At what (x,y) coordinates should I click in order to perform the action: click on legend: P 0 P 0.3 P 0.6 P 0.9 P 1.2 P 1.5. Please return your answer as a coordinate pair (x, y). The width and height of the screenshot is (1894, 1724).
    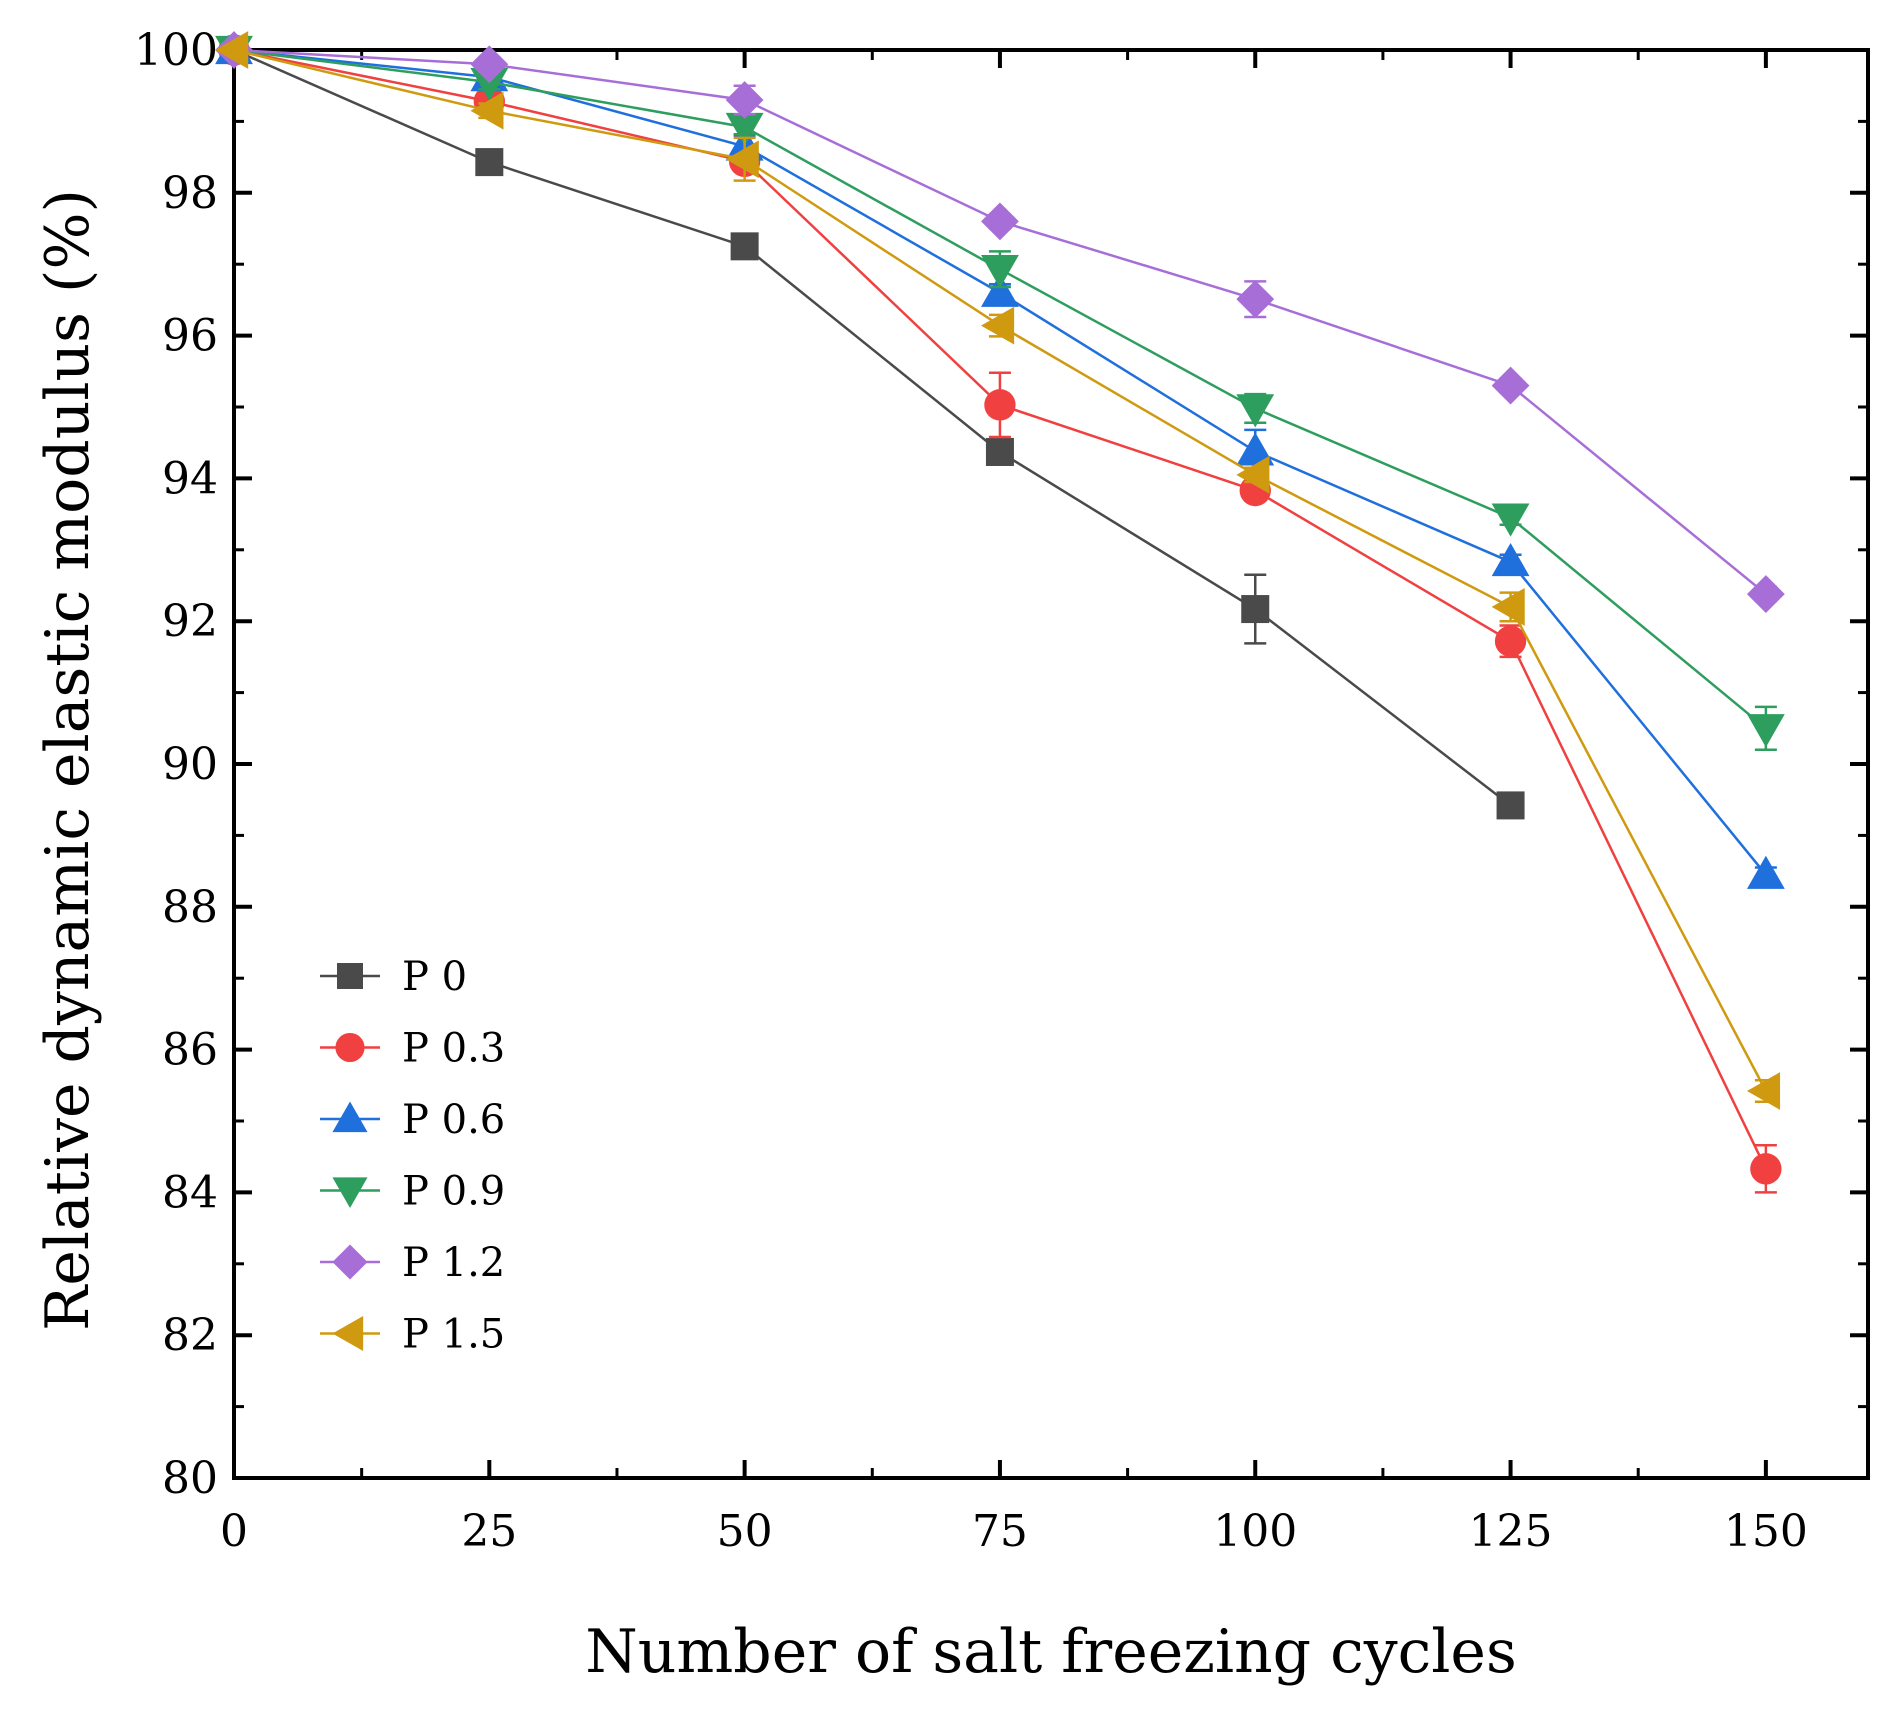
    Looking at the image, I should click on (412, 1156).